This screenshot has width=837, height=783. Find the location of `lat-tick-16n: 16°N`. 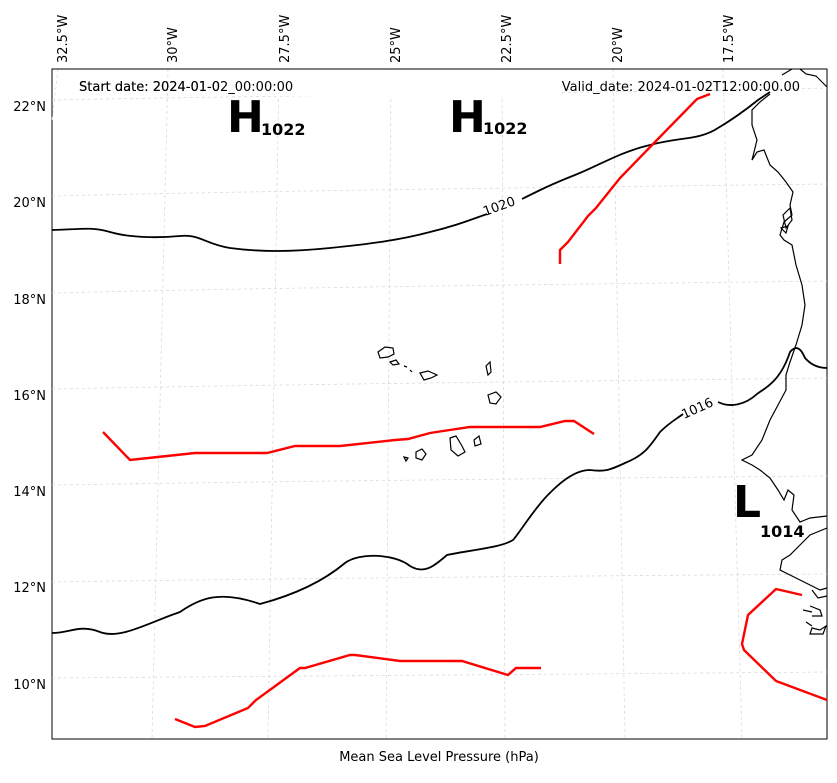

lat-tick-16n: 16°N is located at coordinates (29, 396).